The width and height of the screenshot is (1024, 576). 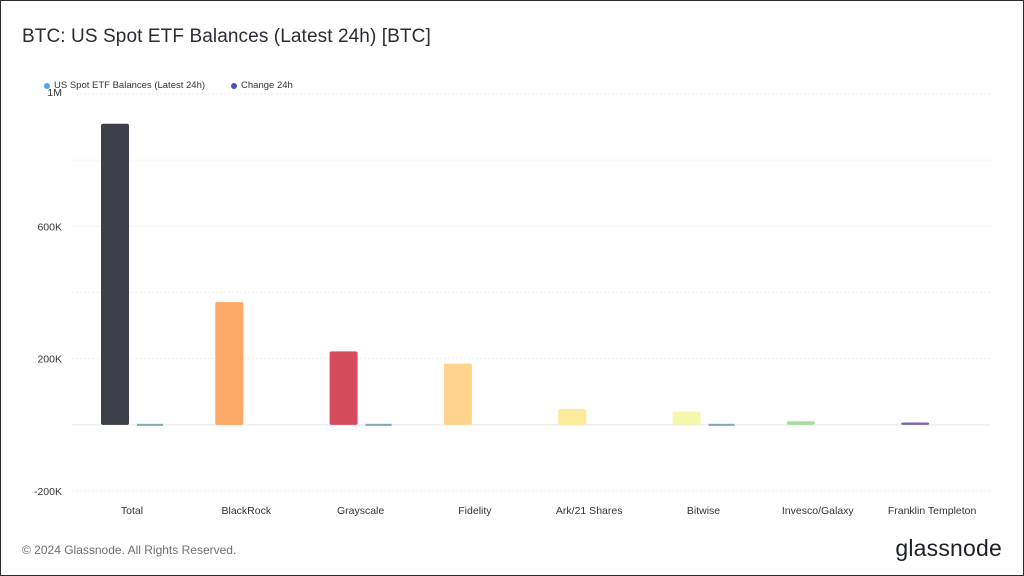 I want to click on legend-item-change: Change 24h, so click(x=262, y=85).